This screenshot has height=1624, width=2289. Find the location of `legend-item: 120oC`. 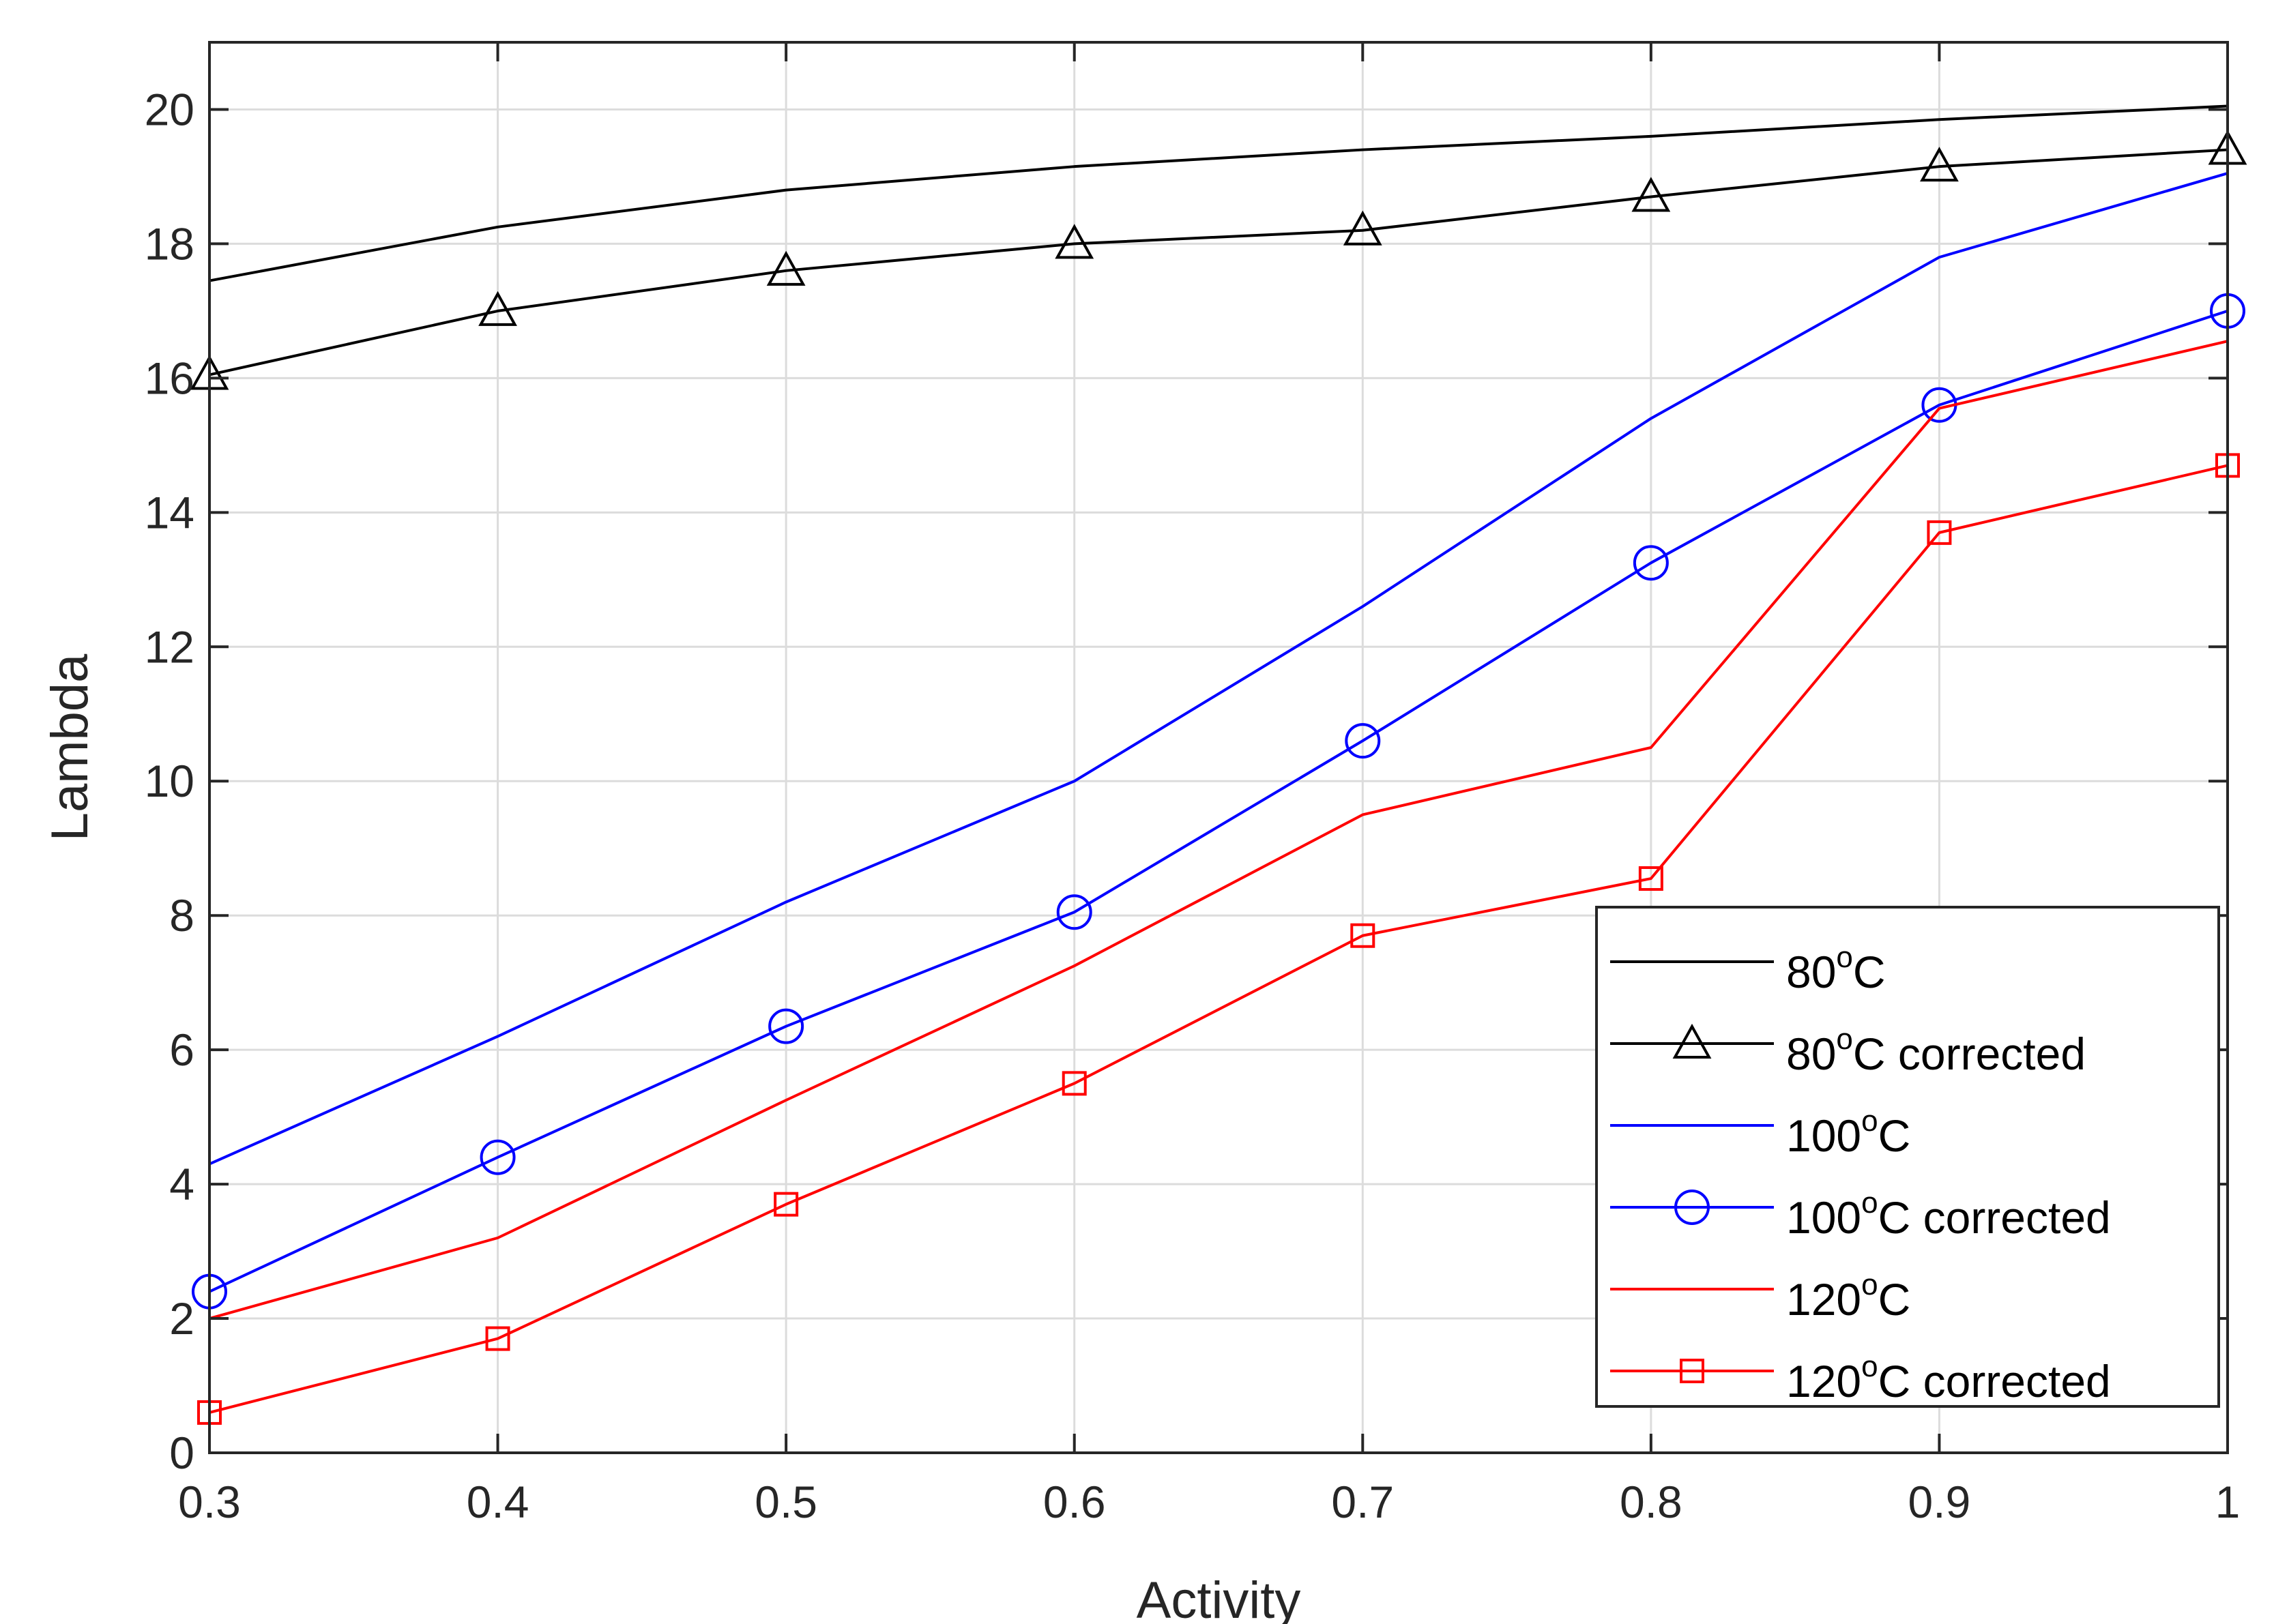

legend-item: 120oC is located at coordinates (1760, 1296).